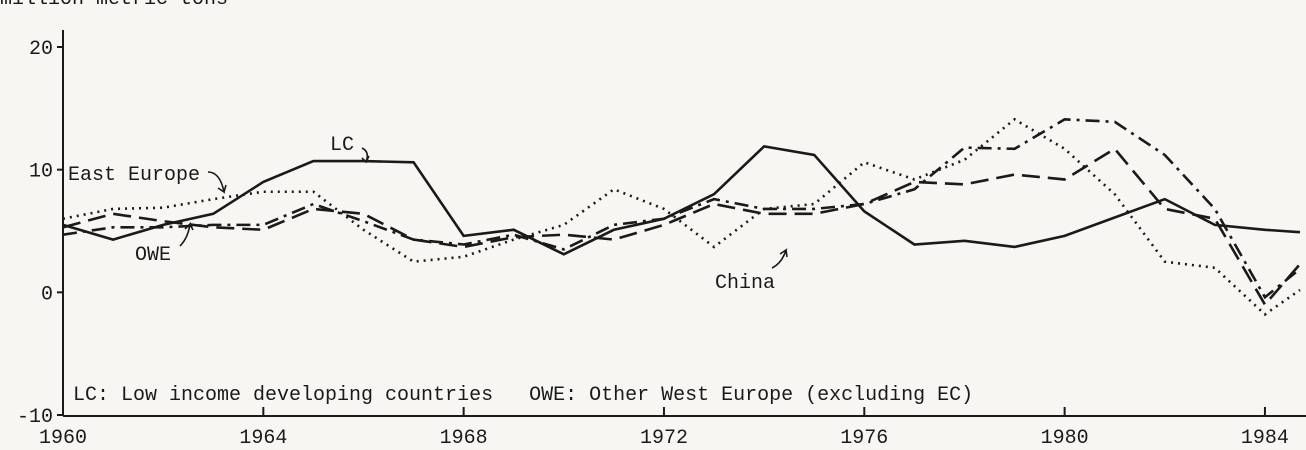 The image size is (1306, 450). Describe the element at coordinates (217, 182) in the screenshot. I see `east-europe-arrow` at that location.